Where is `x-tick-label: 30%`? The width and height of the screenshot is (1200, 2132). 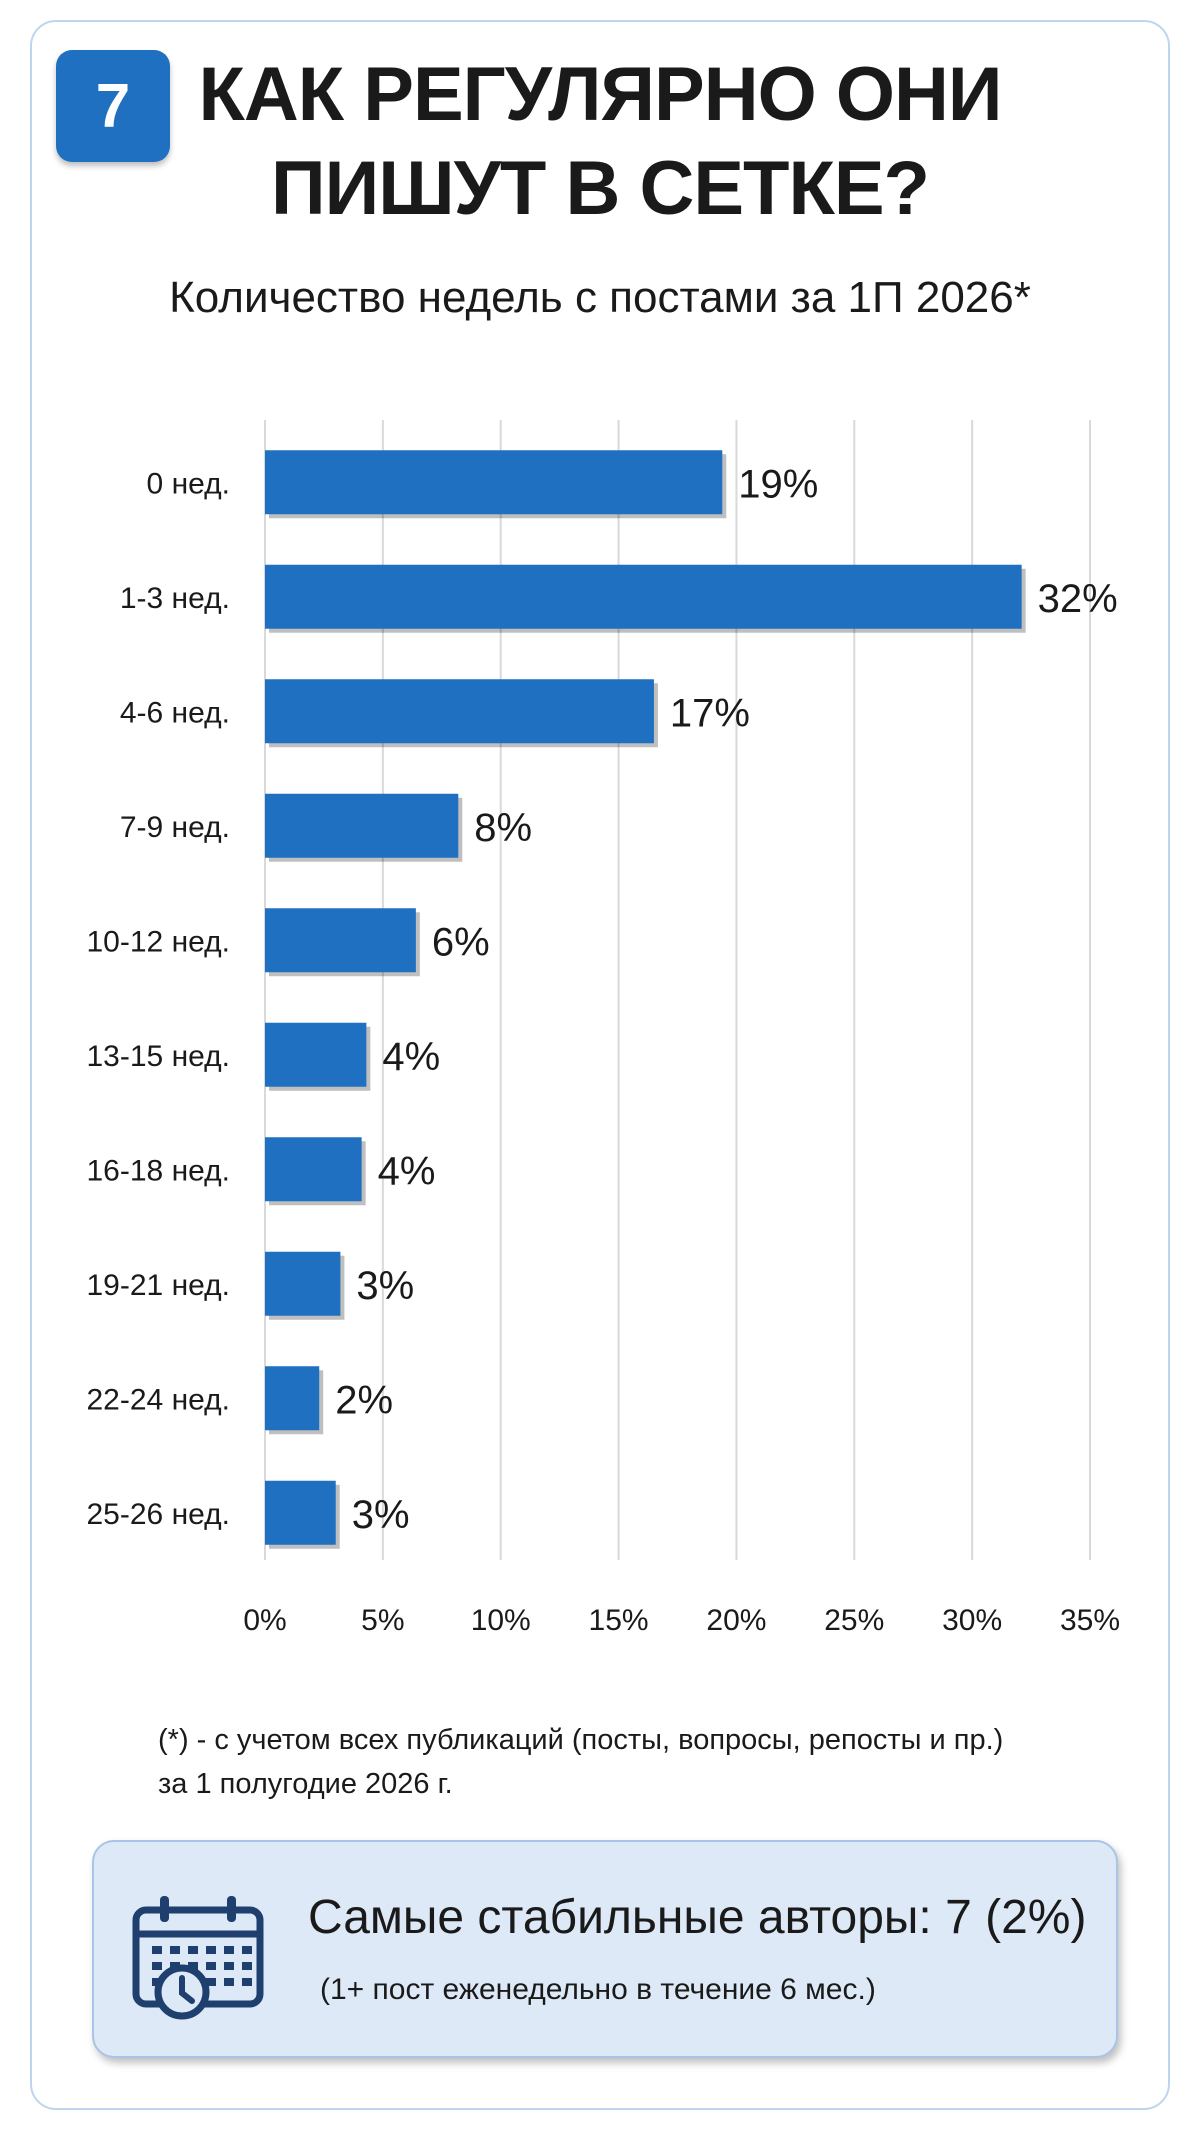
x-tick-label: 30% is located at coordinates (972, 1620).